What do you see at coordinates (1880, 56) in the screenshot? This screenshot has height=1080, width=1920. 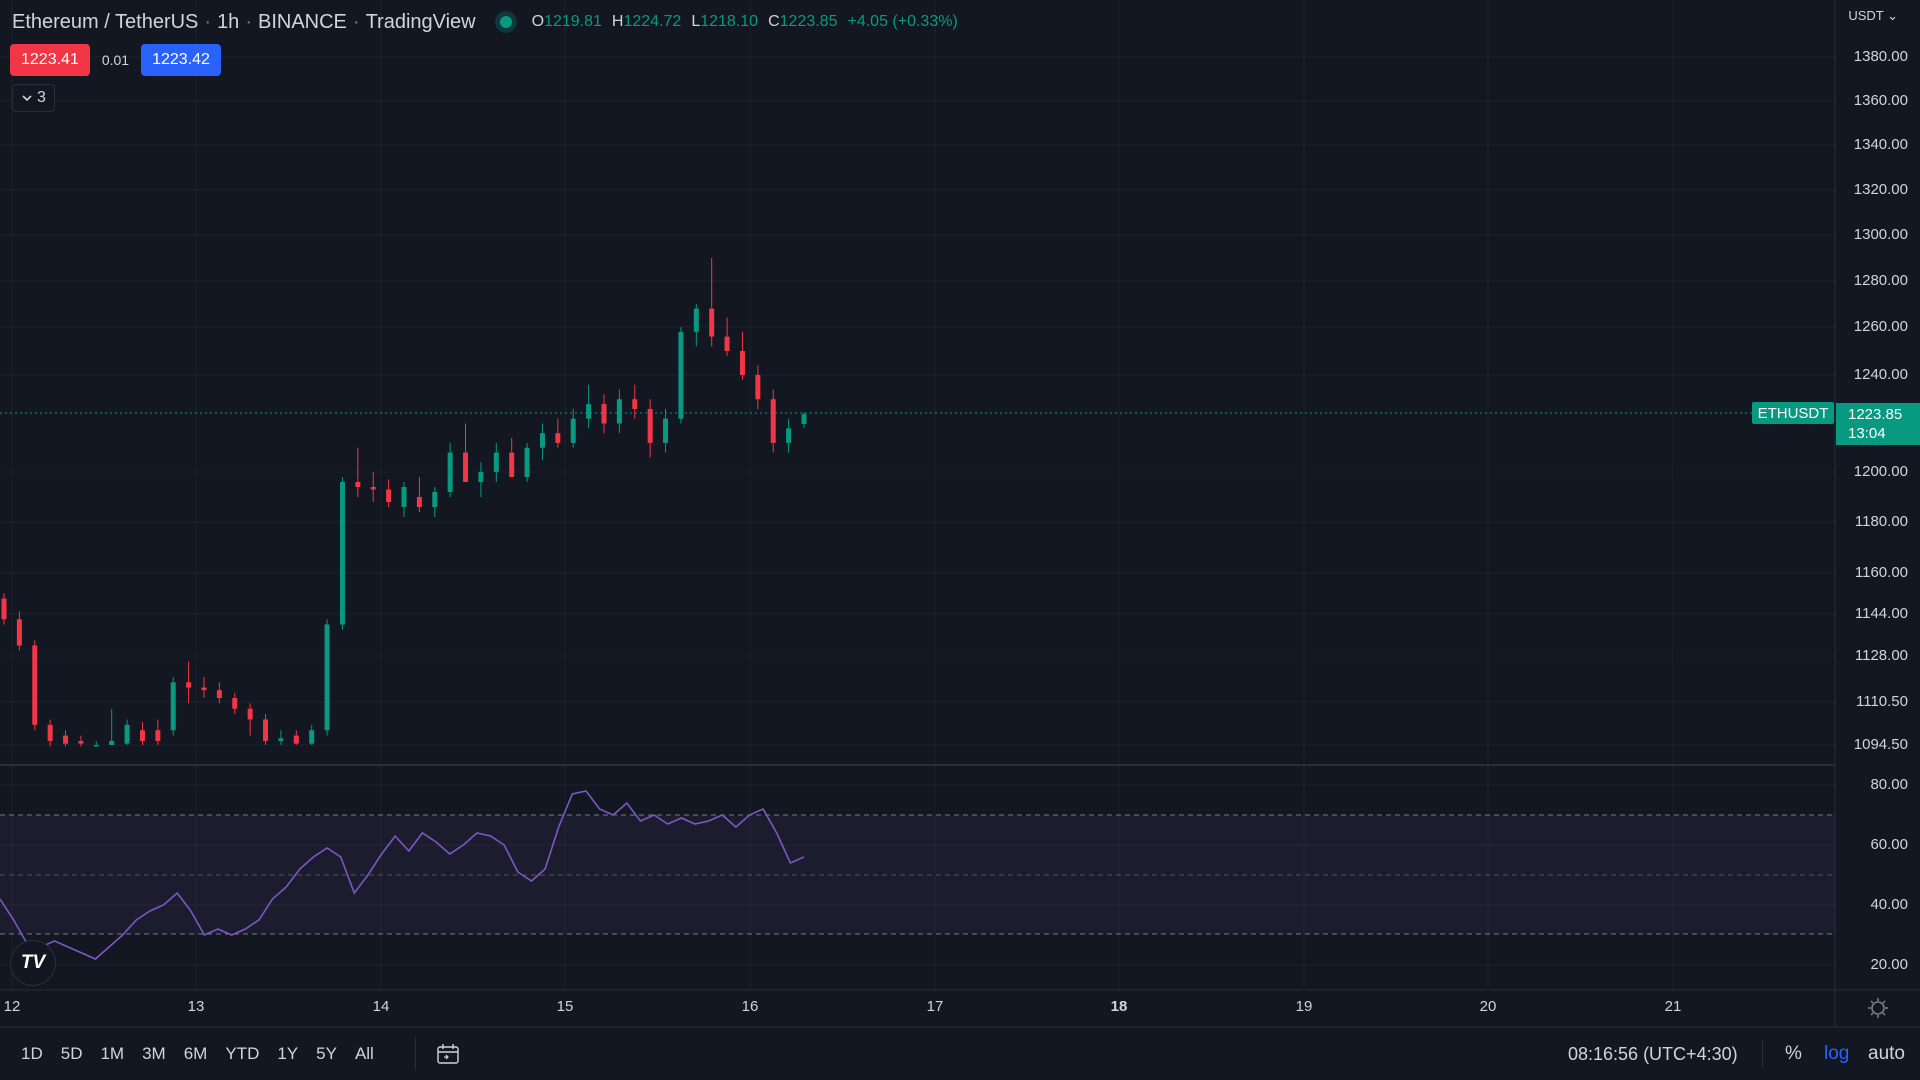 I see `price-tick-label: 1380.00` at bounding box center [1880, 56].